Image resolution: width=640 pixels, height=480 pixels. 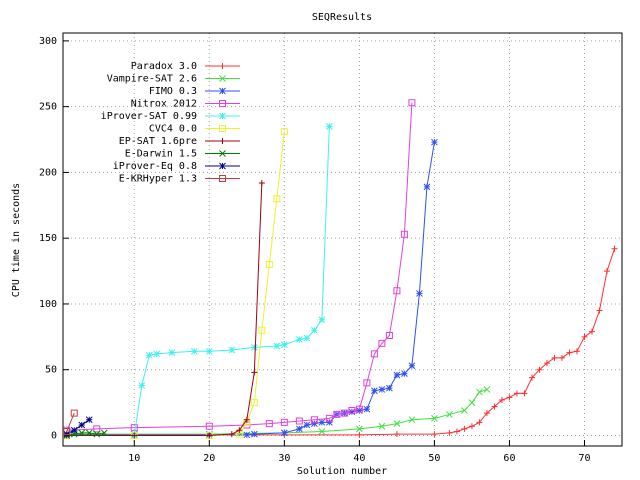 I want to click on legend-label: Paradox 3.0, so click(x=164, y=66).